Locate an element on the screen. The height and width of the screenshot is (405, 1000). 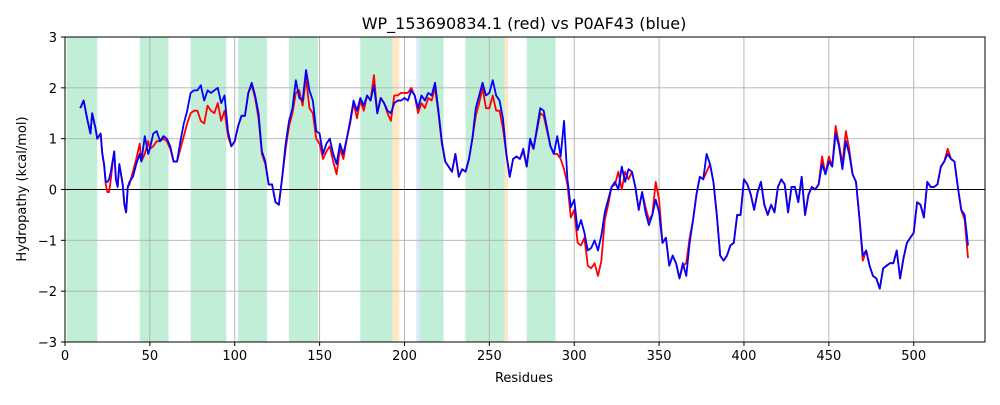
x-tick-label-250: 250 is located at coordinates (489, 356).